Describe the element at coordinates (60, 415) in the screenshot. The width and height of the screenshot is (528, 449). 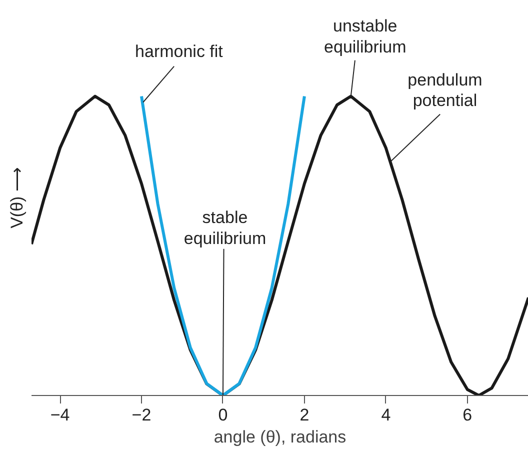
I see `x-tick-label: −4` at that location.